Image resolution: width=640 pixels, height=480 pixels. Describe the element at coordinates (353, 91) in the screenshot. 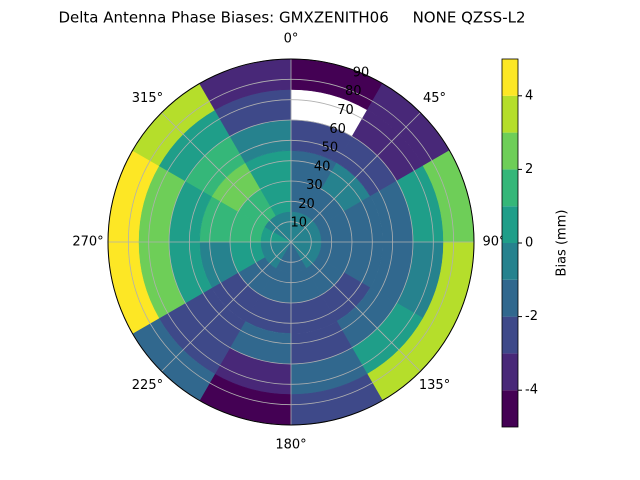

I see `r-tick-label: 80` at that location.